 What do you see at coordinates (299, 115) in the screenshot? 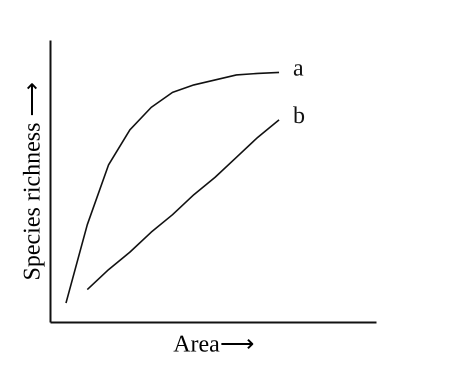
I see `series-label: b` at bounding box center [299, 115].